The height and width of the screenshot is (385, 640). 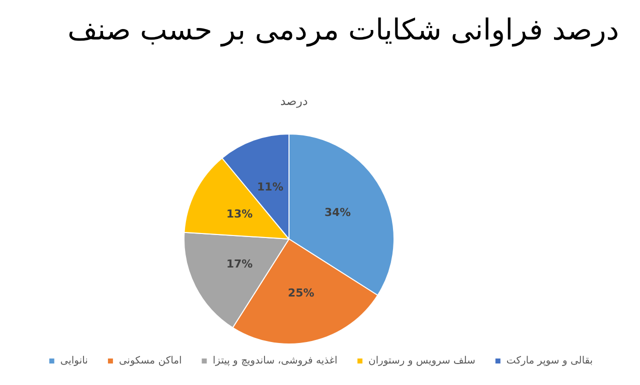 What do you see at coordinates (270, 187) in the screenshot?
I see `data-label: 11%` at bounding box center [270, 187].